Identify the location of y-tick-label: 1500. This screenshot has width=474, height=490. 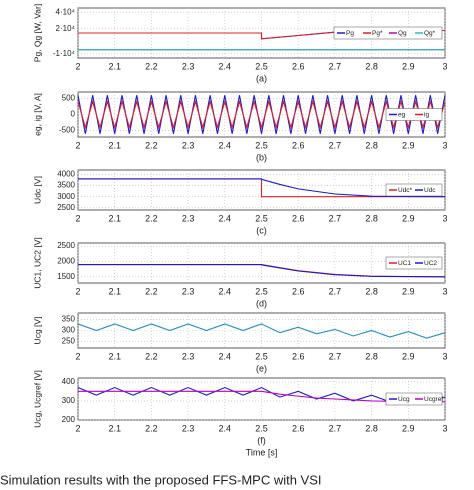
(66, 276).